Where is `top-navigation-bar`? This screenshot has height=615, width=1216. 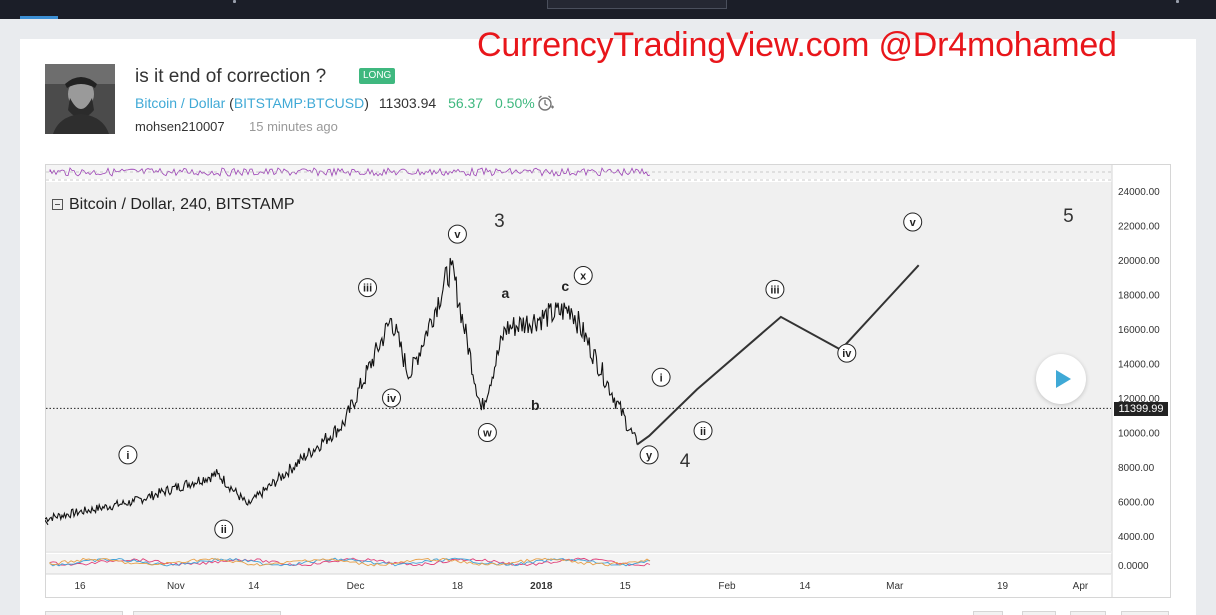
top-navigation-bar is located at coordinates (608, 9).